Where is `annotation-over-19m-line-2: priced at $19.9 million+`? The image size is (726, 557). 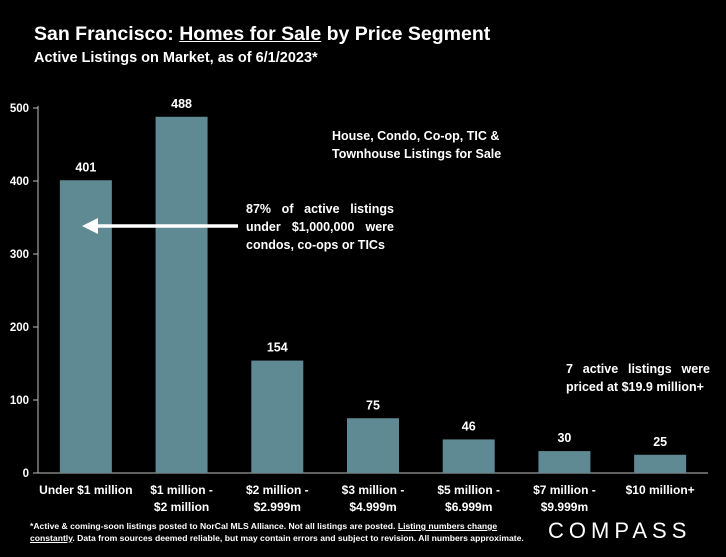 annotation-over-19m-line-2: priced at $19.9 million+ is located at coordinates (635, 387).